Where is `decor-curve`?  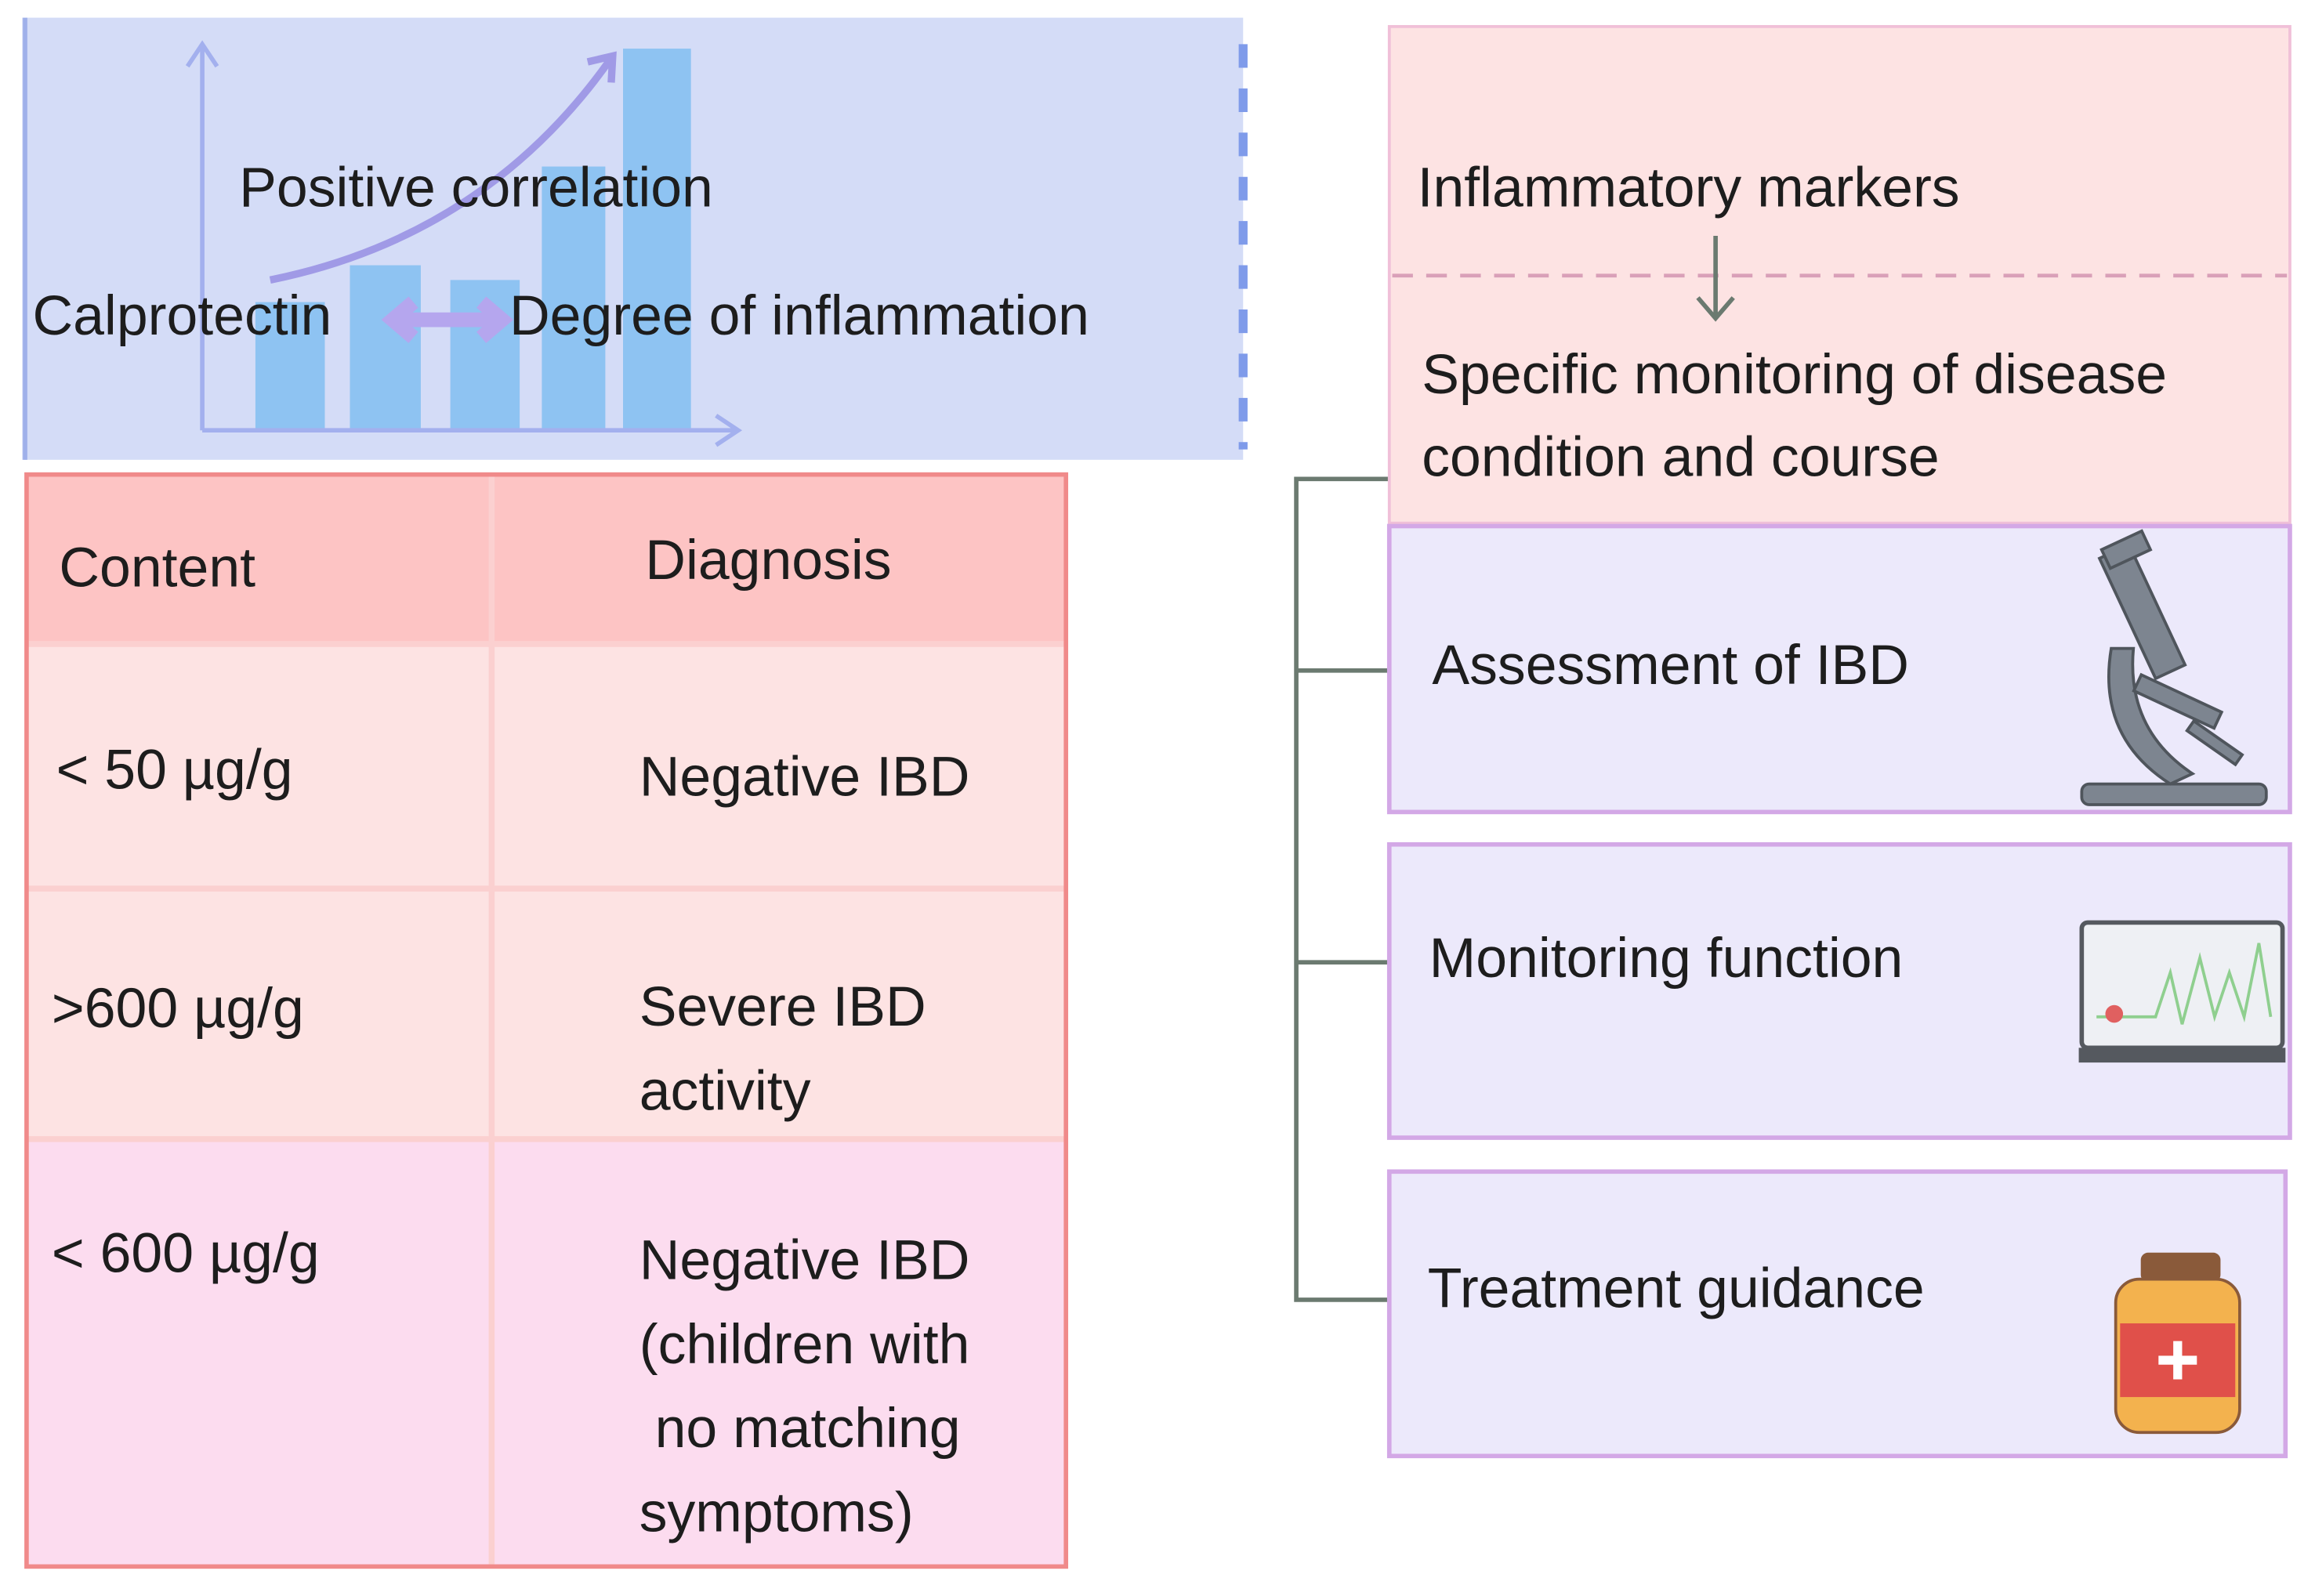
decor-curve is located at coordinates (443, 167).